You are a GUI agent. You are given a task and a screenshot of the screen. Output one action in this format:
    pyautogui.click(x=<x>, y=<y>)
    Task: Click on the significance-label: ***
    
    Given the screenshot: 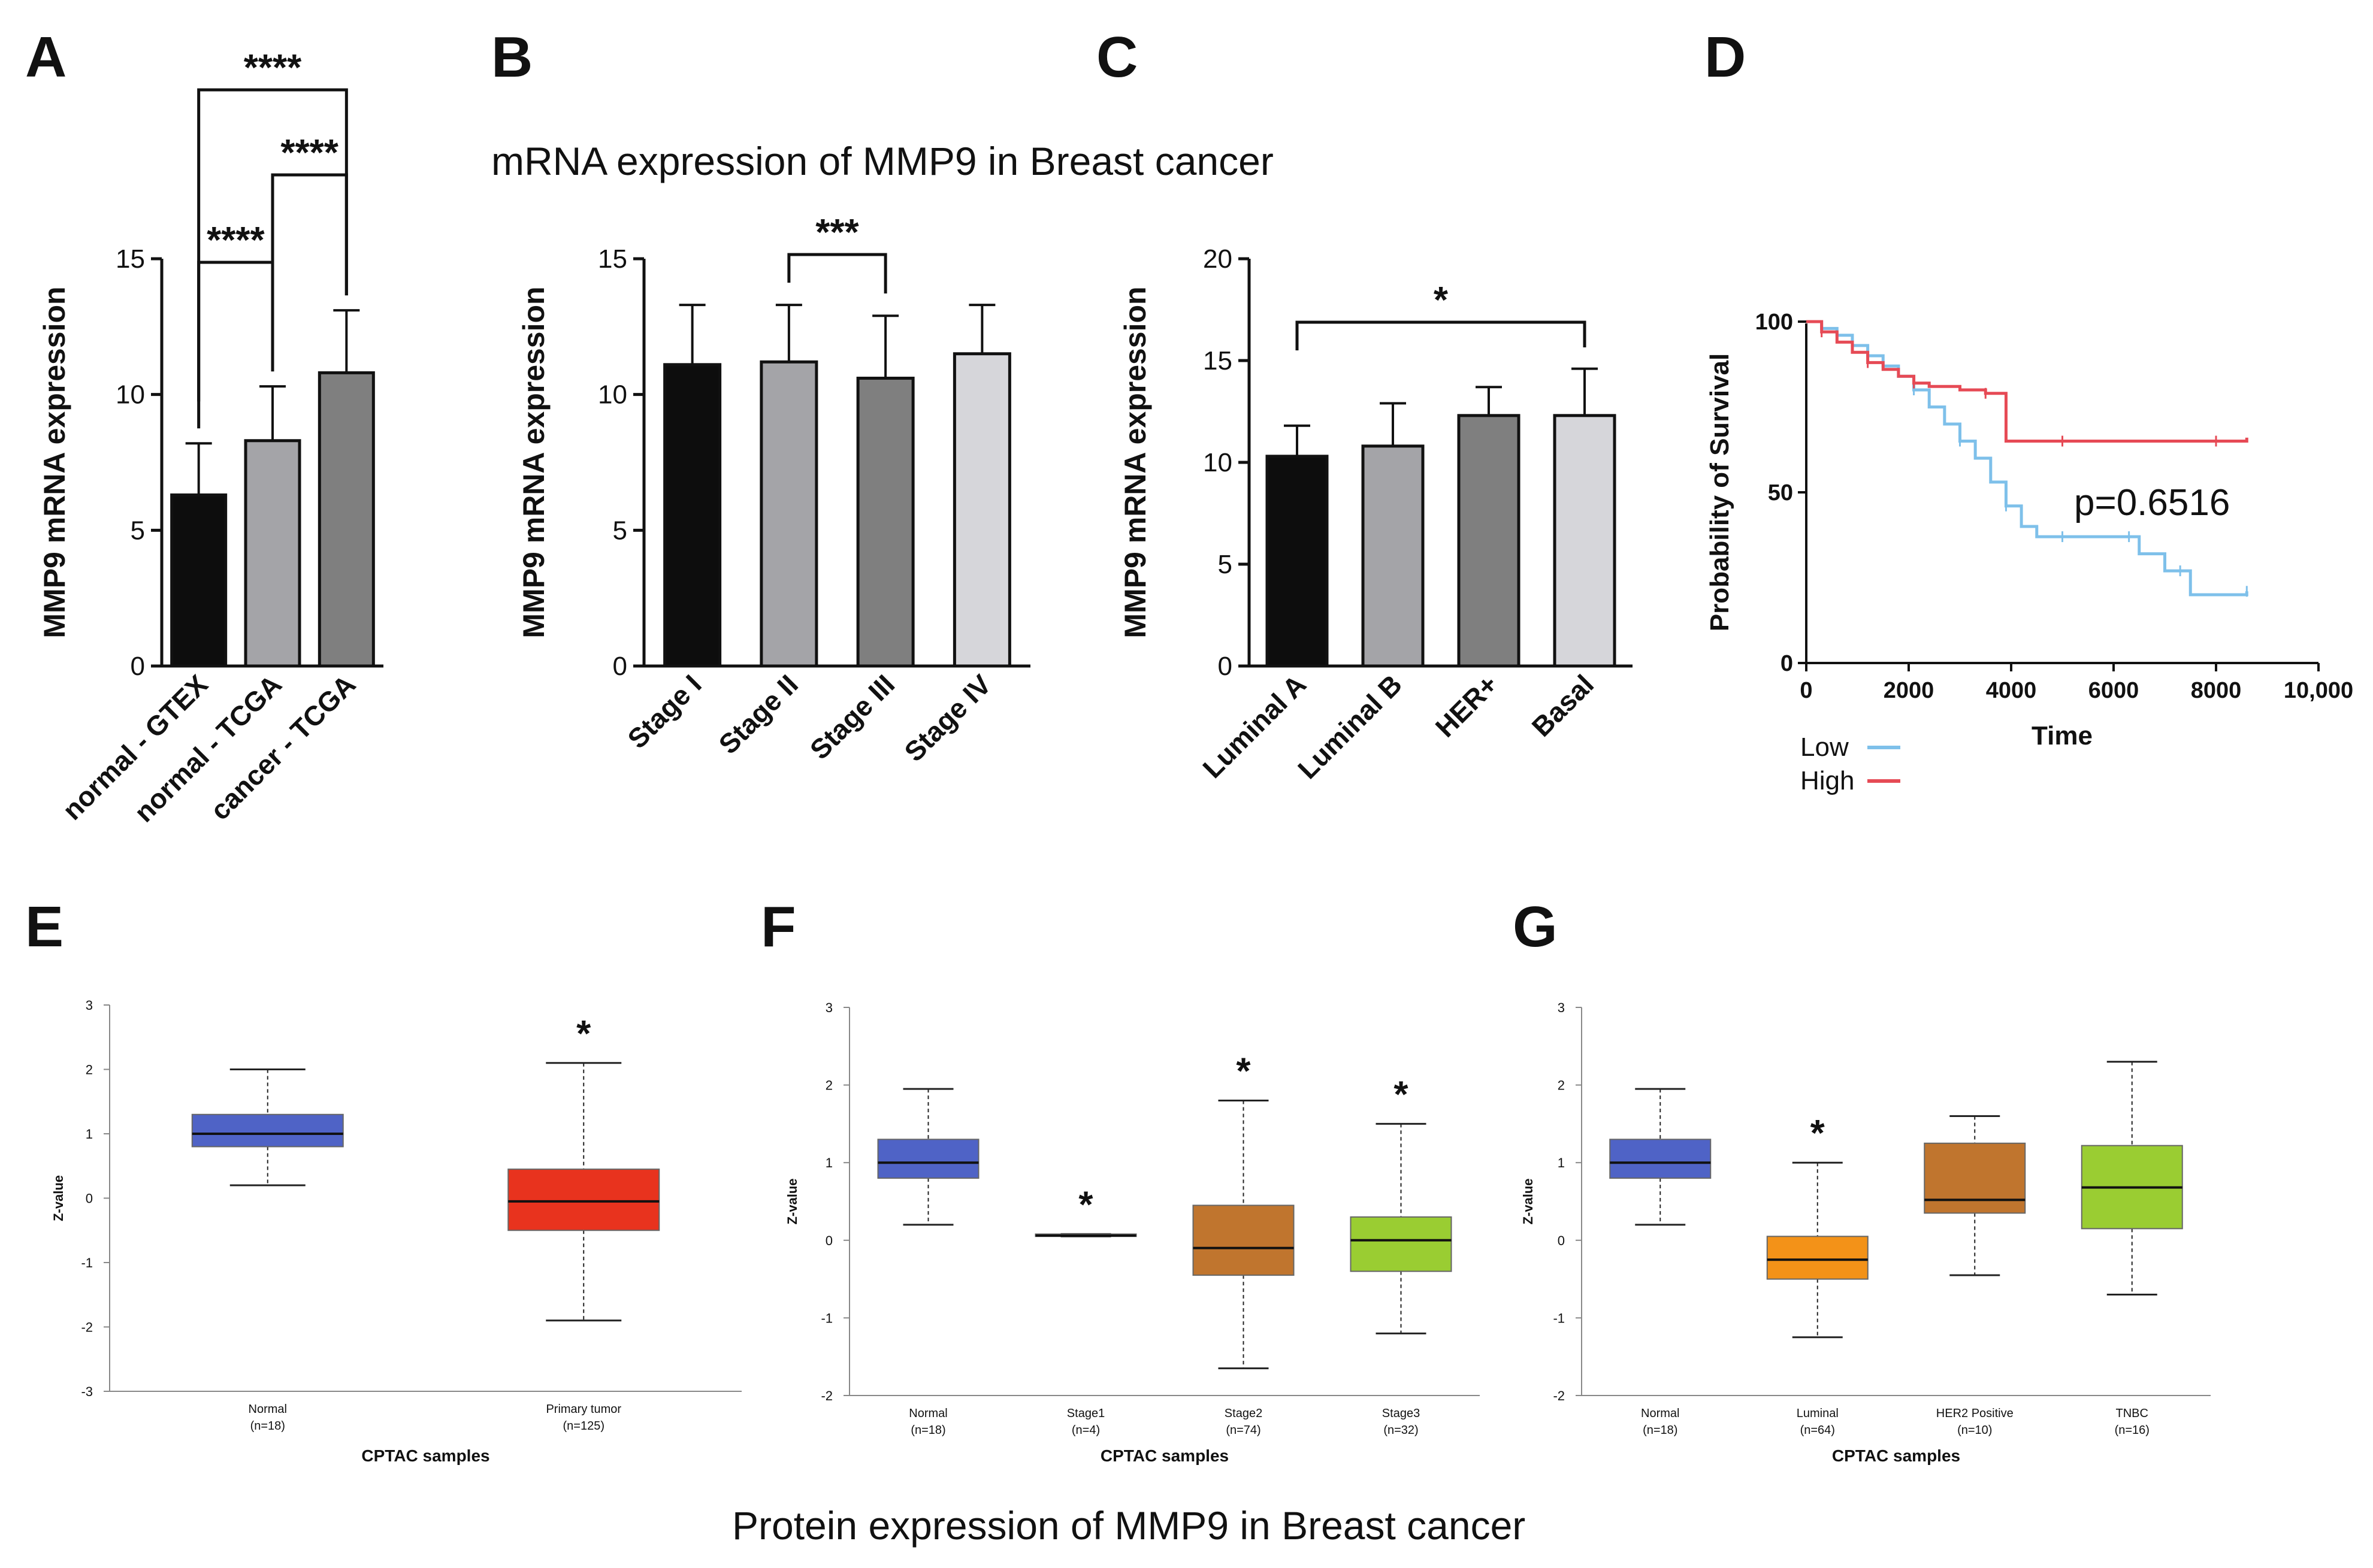 What is the action you would take?
    pyautogui.click(x=837, y=232)
    